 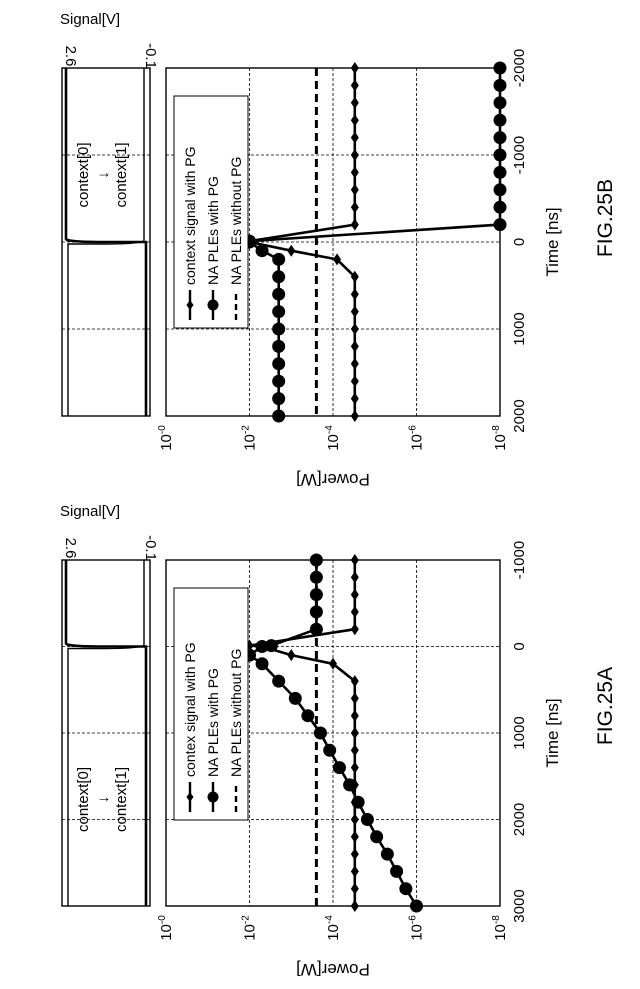 I want to click on legend-entry-0: context signal with PG, so click(x=190, y=215).